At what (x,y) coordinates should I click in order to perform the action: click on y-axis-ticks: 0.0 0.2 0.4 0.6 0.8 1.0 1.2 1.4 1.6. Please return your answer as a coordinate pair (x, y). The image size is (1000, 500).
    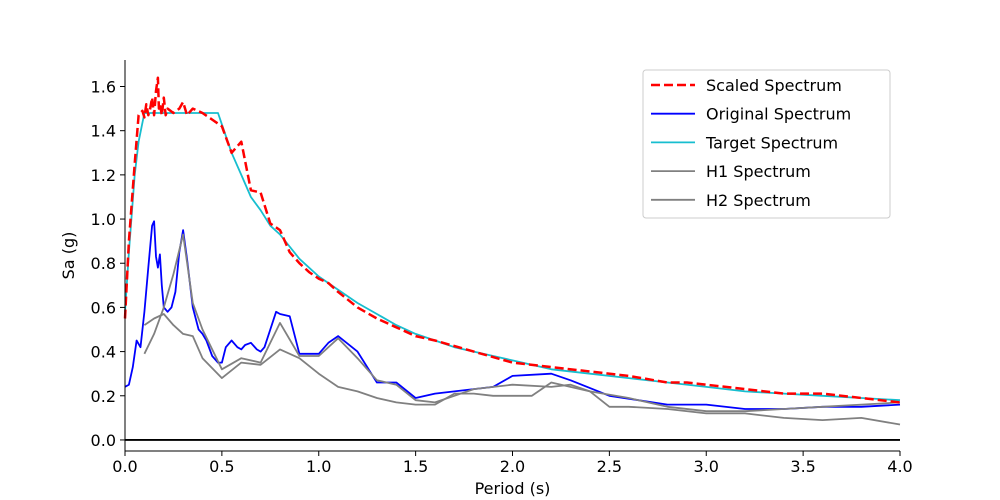
    Looking at the image, I should click on (108, 264).